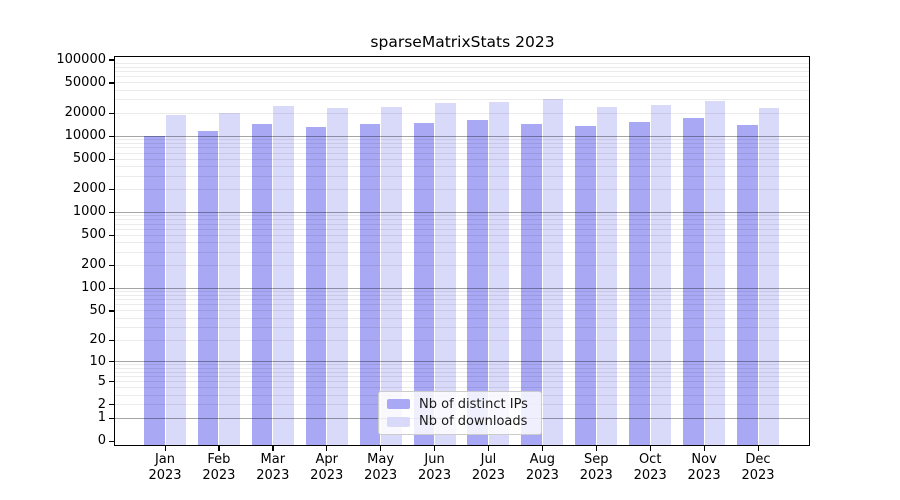 Image resolution: width=900 pixels, height=500 pixels. Describe the element at coordinates (473, 422) in the screenshot. I see `legend-label-downloads: Nb of downloads` at that location.